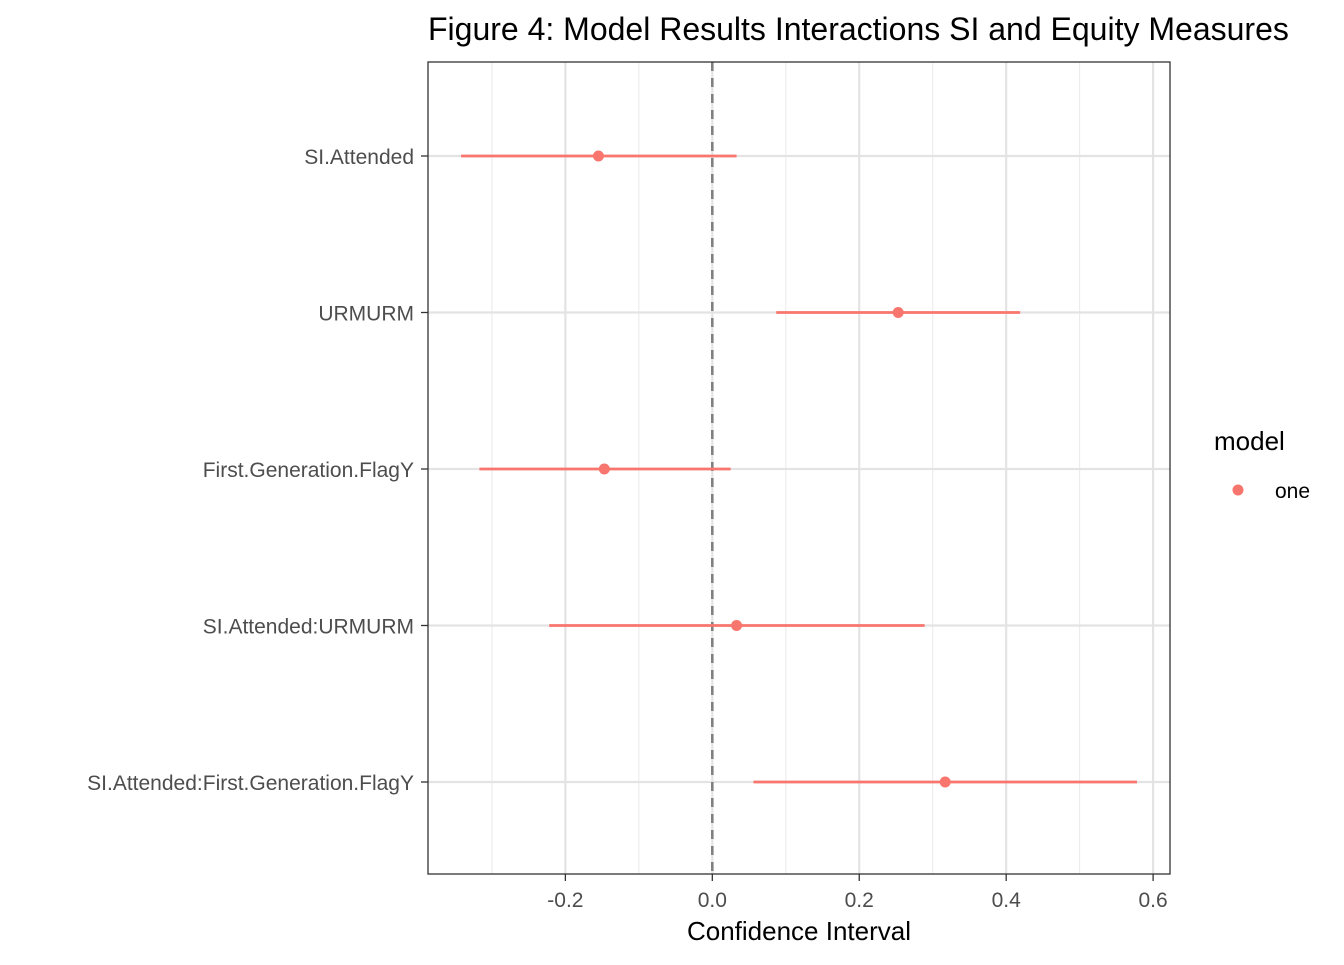 This screenshot has width=1344, height=965. Describe the element at coordinates (308, 470) in the screenshot. I see `y-tick-label: First.Generation.FlagY` at that location.